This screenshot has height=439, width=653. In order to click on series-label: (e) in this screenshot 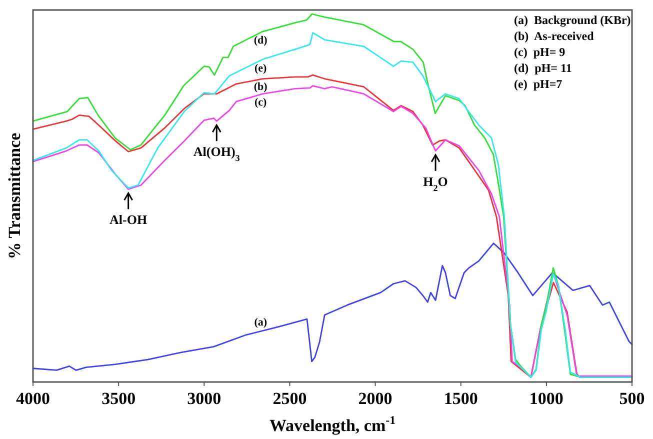, I will do `click(261, 68)`.